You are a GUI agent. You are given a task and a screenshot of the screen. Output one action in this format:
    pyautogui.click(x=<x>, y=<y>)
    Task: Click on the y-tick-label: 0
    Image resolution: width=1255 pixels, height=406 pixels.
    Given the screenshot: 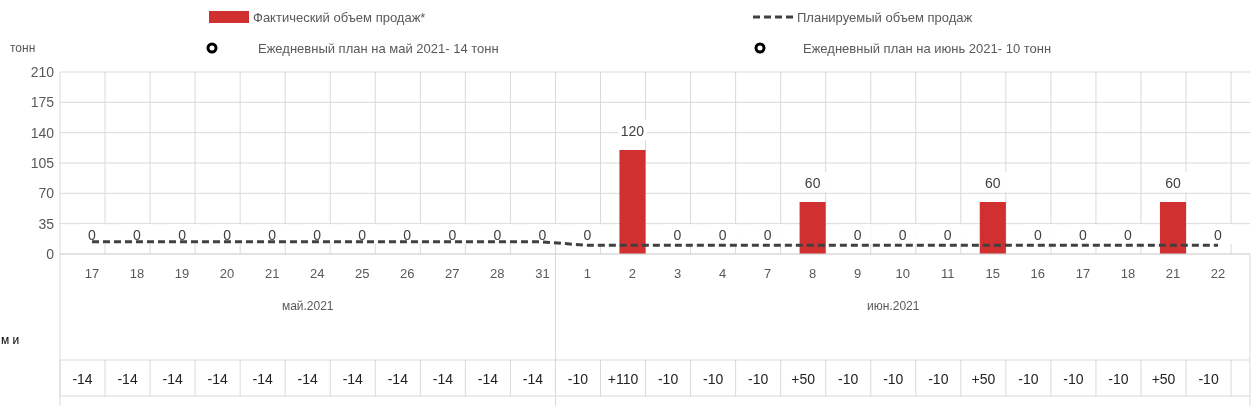 What is the action you would take?
    pyautogui.click(x=50, y=254)
    